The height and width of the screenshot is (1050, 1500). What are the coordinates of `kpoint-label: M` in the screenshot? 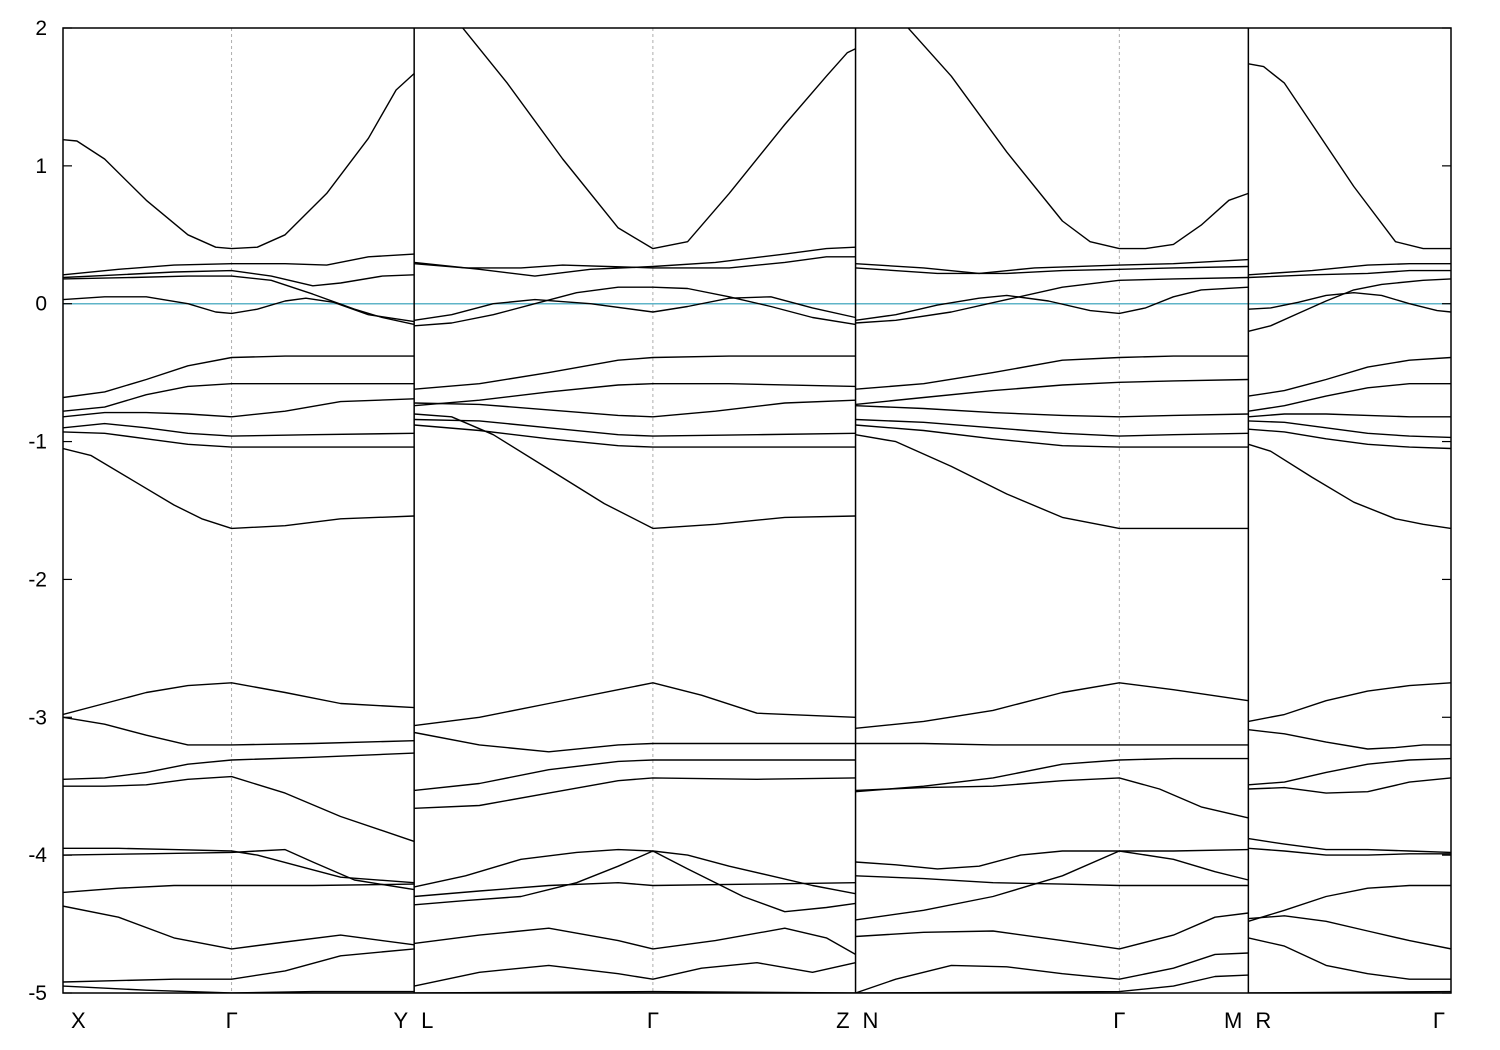 It's located at (1233, 1020).